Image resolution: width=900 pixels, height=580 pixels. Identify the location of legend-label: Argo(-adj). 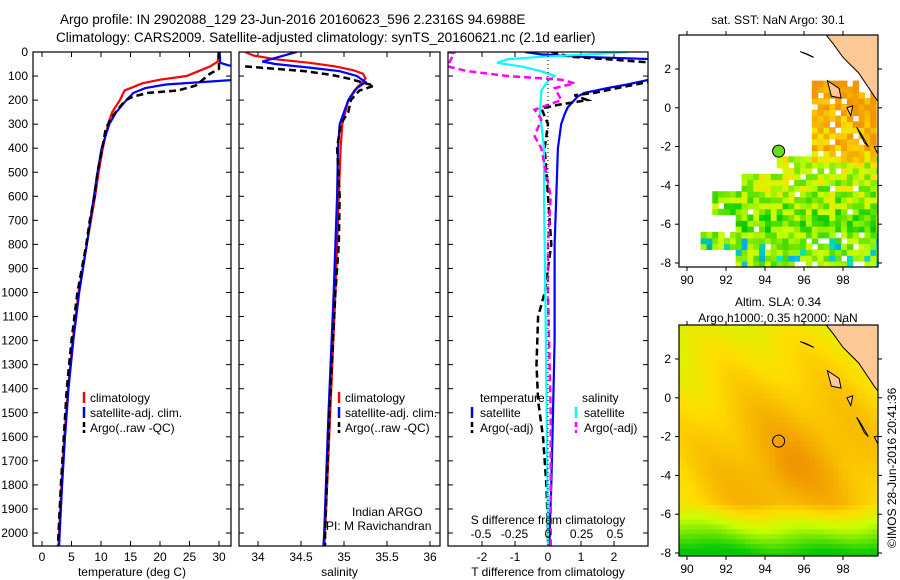
(506, 428).